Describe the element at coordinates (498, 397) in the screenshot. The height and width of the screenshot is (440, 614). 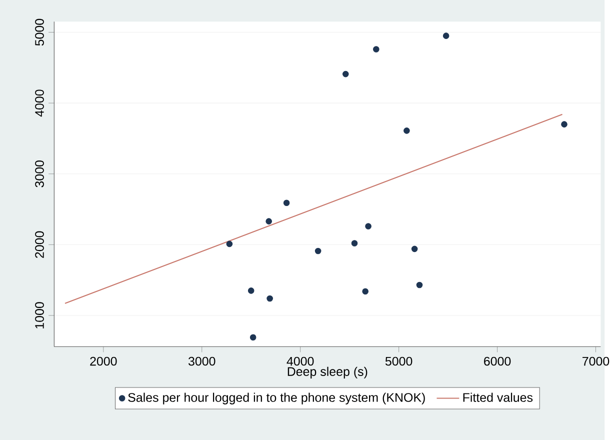
I see `legend-label: Fitted values` at that location.